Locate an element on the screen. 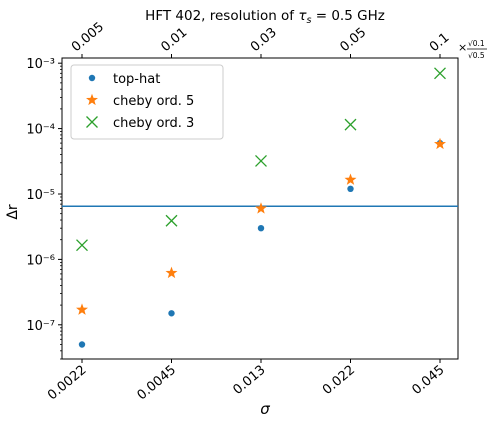  x-tick-label: 0.0022 is located at coordinates (67, 383).